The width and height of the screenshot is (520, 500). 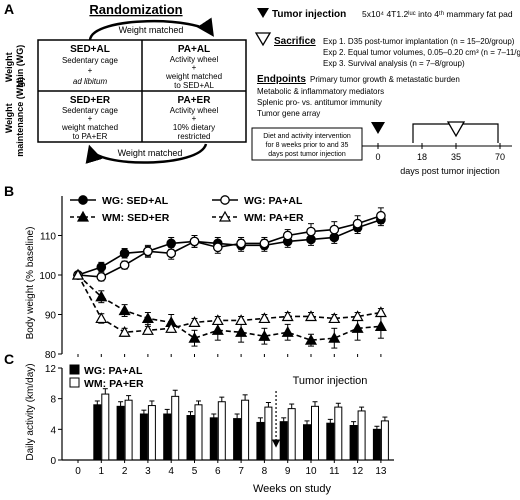 I want to click on tumor-injection-label: Tumor injection, so click(x=309, y=14).